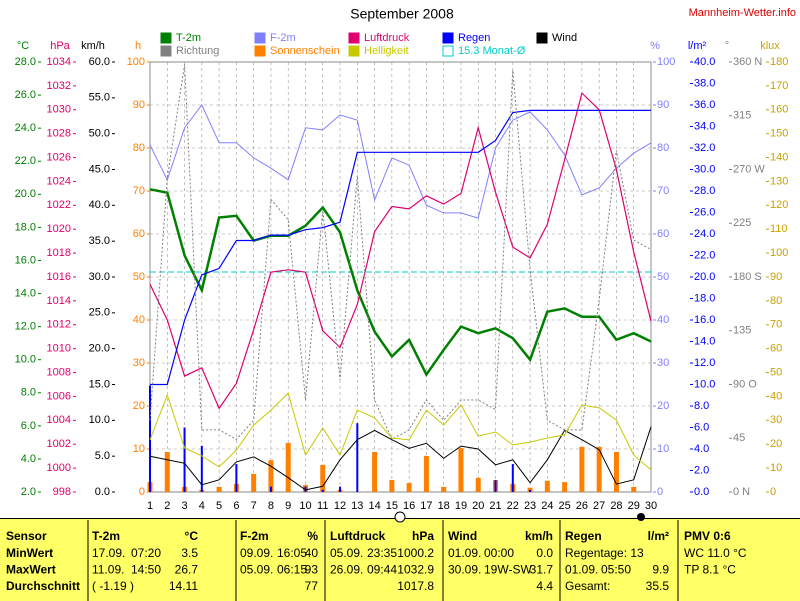 This screenshot has height=601, width=800. What do you see at coordinates (358, 536) in the screenshot?
I see `table-cell: Luftdruck` at bounding box center [358, 536].